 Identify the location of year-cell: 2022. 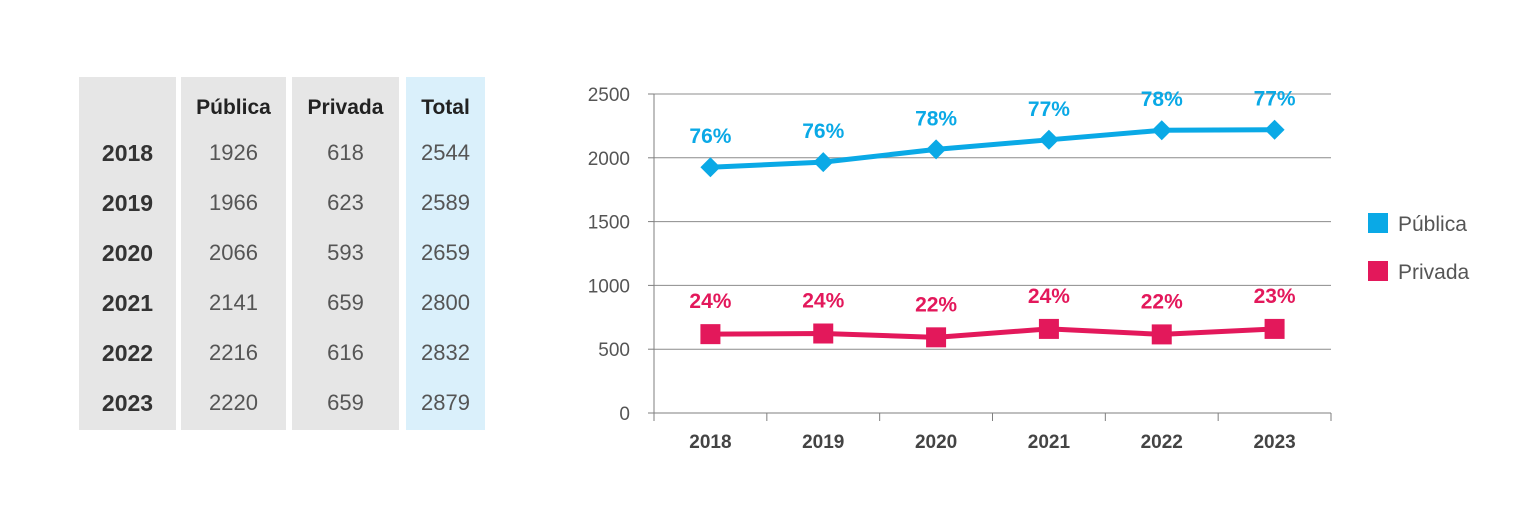
(127, 353).